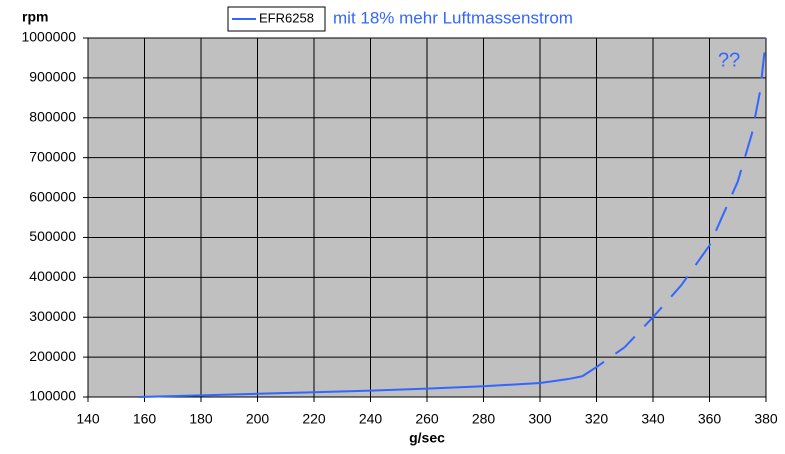 This screenshot has width=785, height=454. I want to click on x-axis-label: g/sec, so click(427, 438).